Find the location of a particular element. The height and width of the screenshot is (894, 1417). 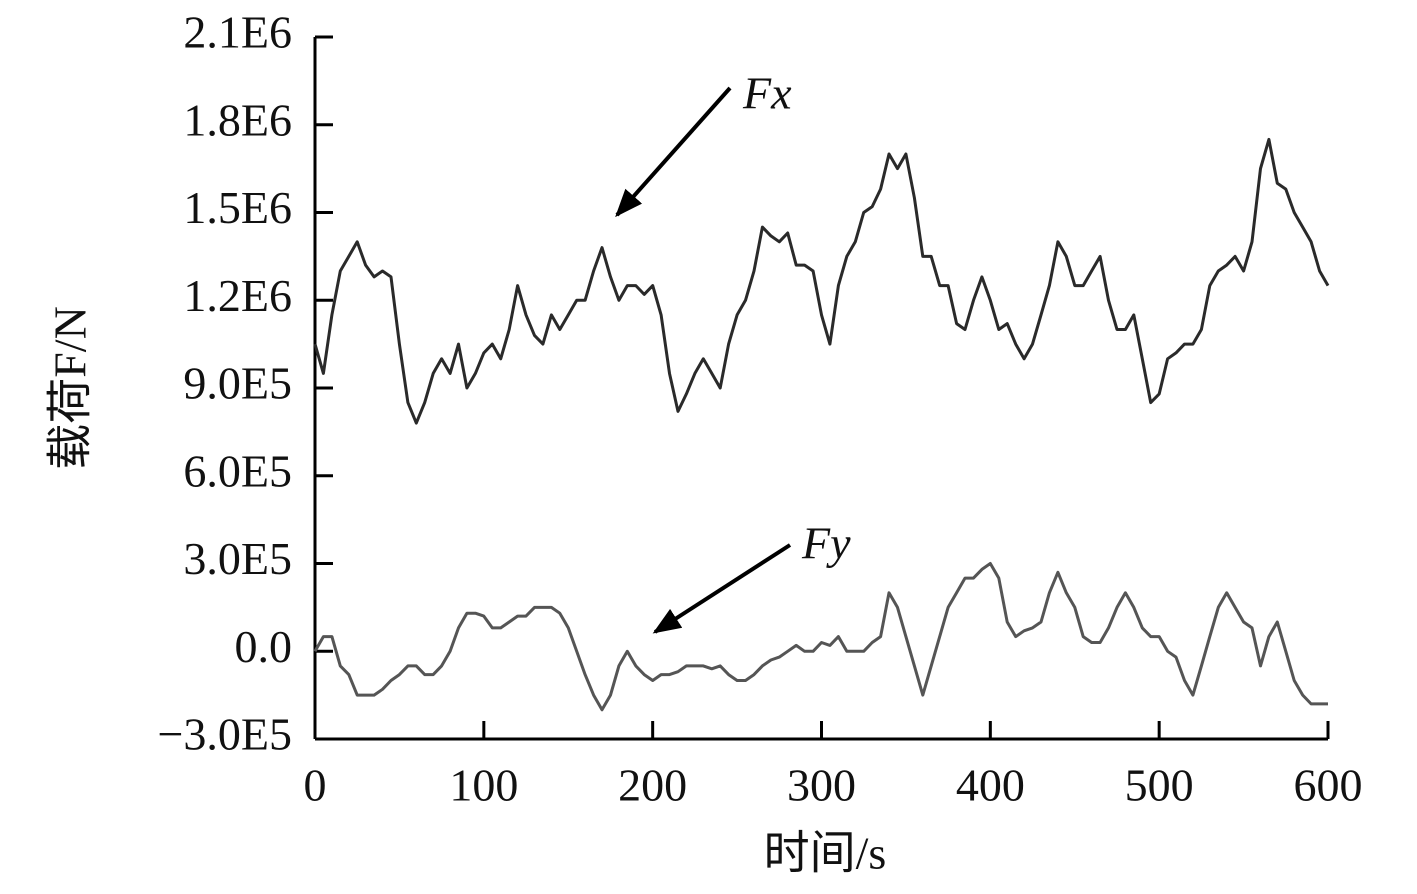

y-tick-label: 6.0E5 is located at coordinates (237, 470).